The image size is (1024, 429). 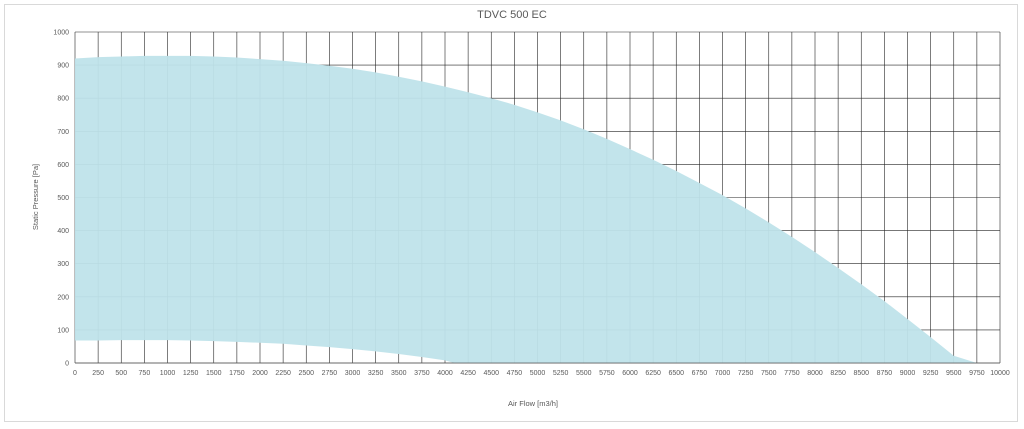 I want to click on y-tick-600: 600, so click(x=63, y=165).